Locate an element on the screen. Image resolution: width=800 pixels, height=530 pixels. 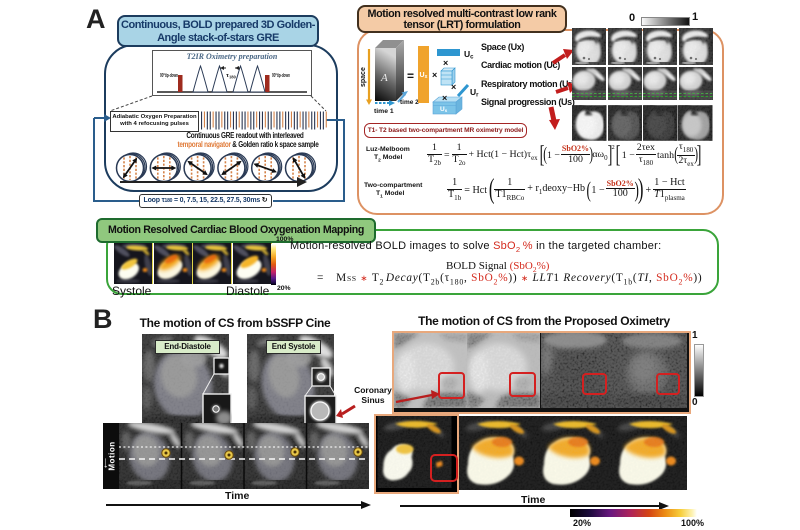
svg-text: Us is located at coordinates (444, 109).